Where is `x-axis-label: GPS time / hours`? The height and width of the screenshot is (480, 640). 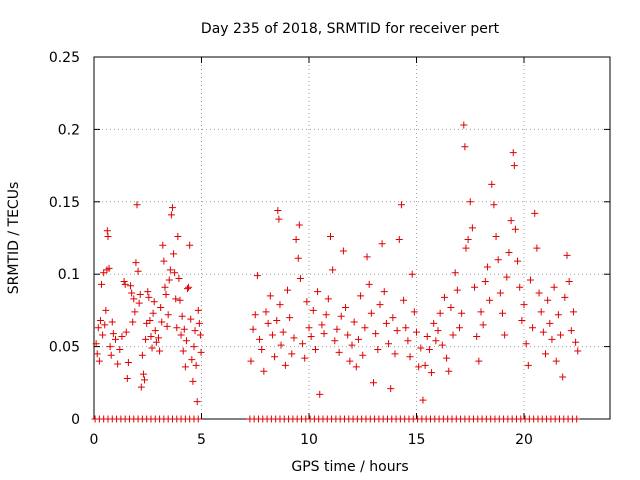 x-axis-label: GPS time / hours is located at coordinates (349, 467).